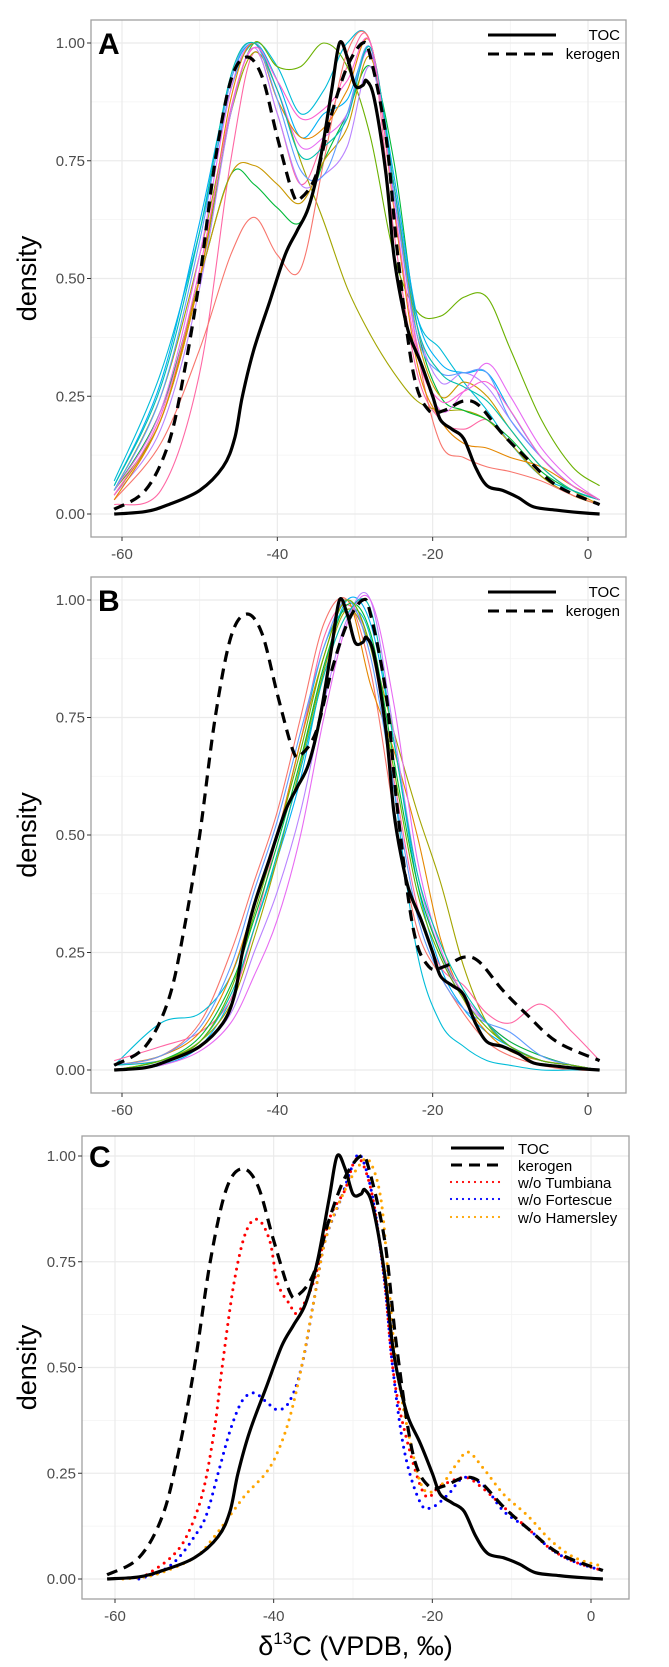 The width and height of the screenshot is (669, 1667). Describe the element at coordinates (100, 1157) in the screenshot. I see `panel-label: C` at that location.